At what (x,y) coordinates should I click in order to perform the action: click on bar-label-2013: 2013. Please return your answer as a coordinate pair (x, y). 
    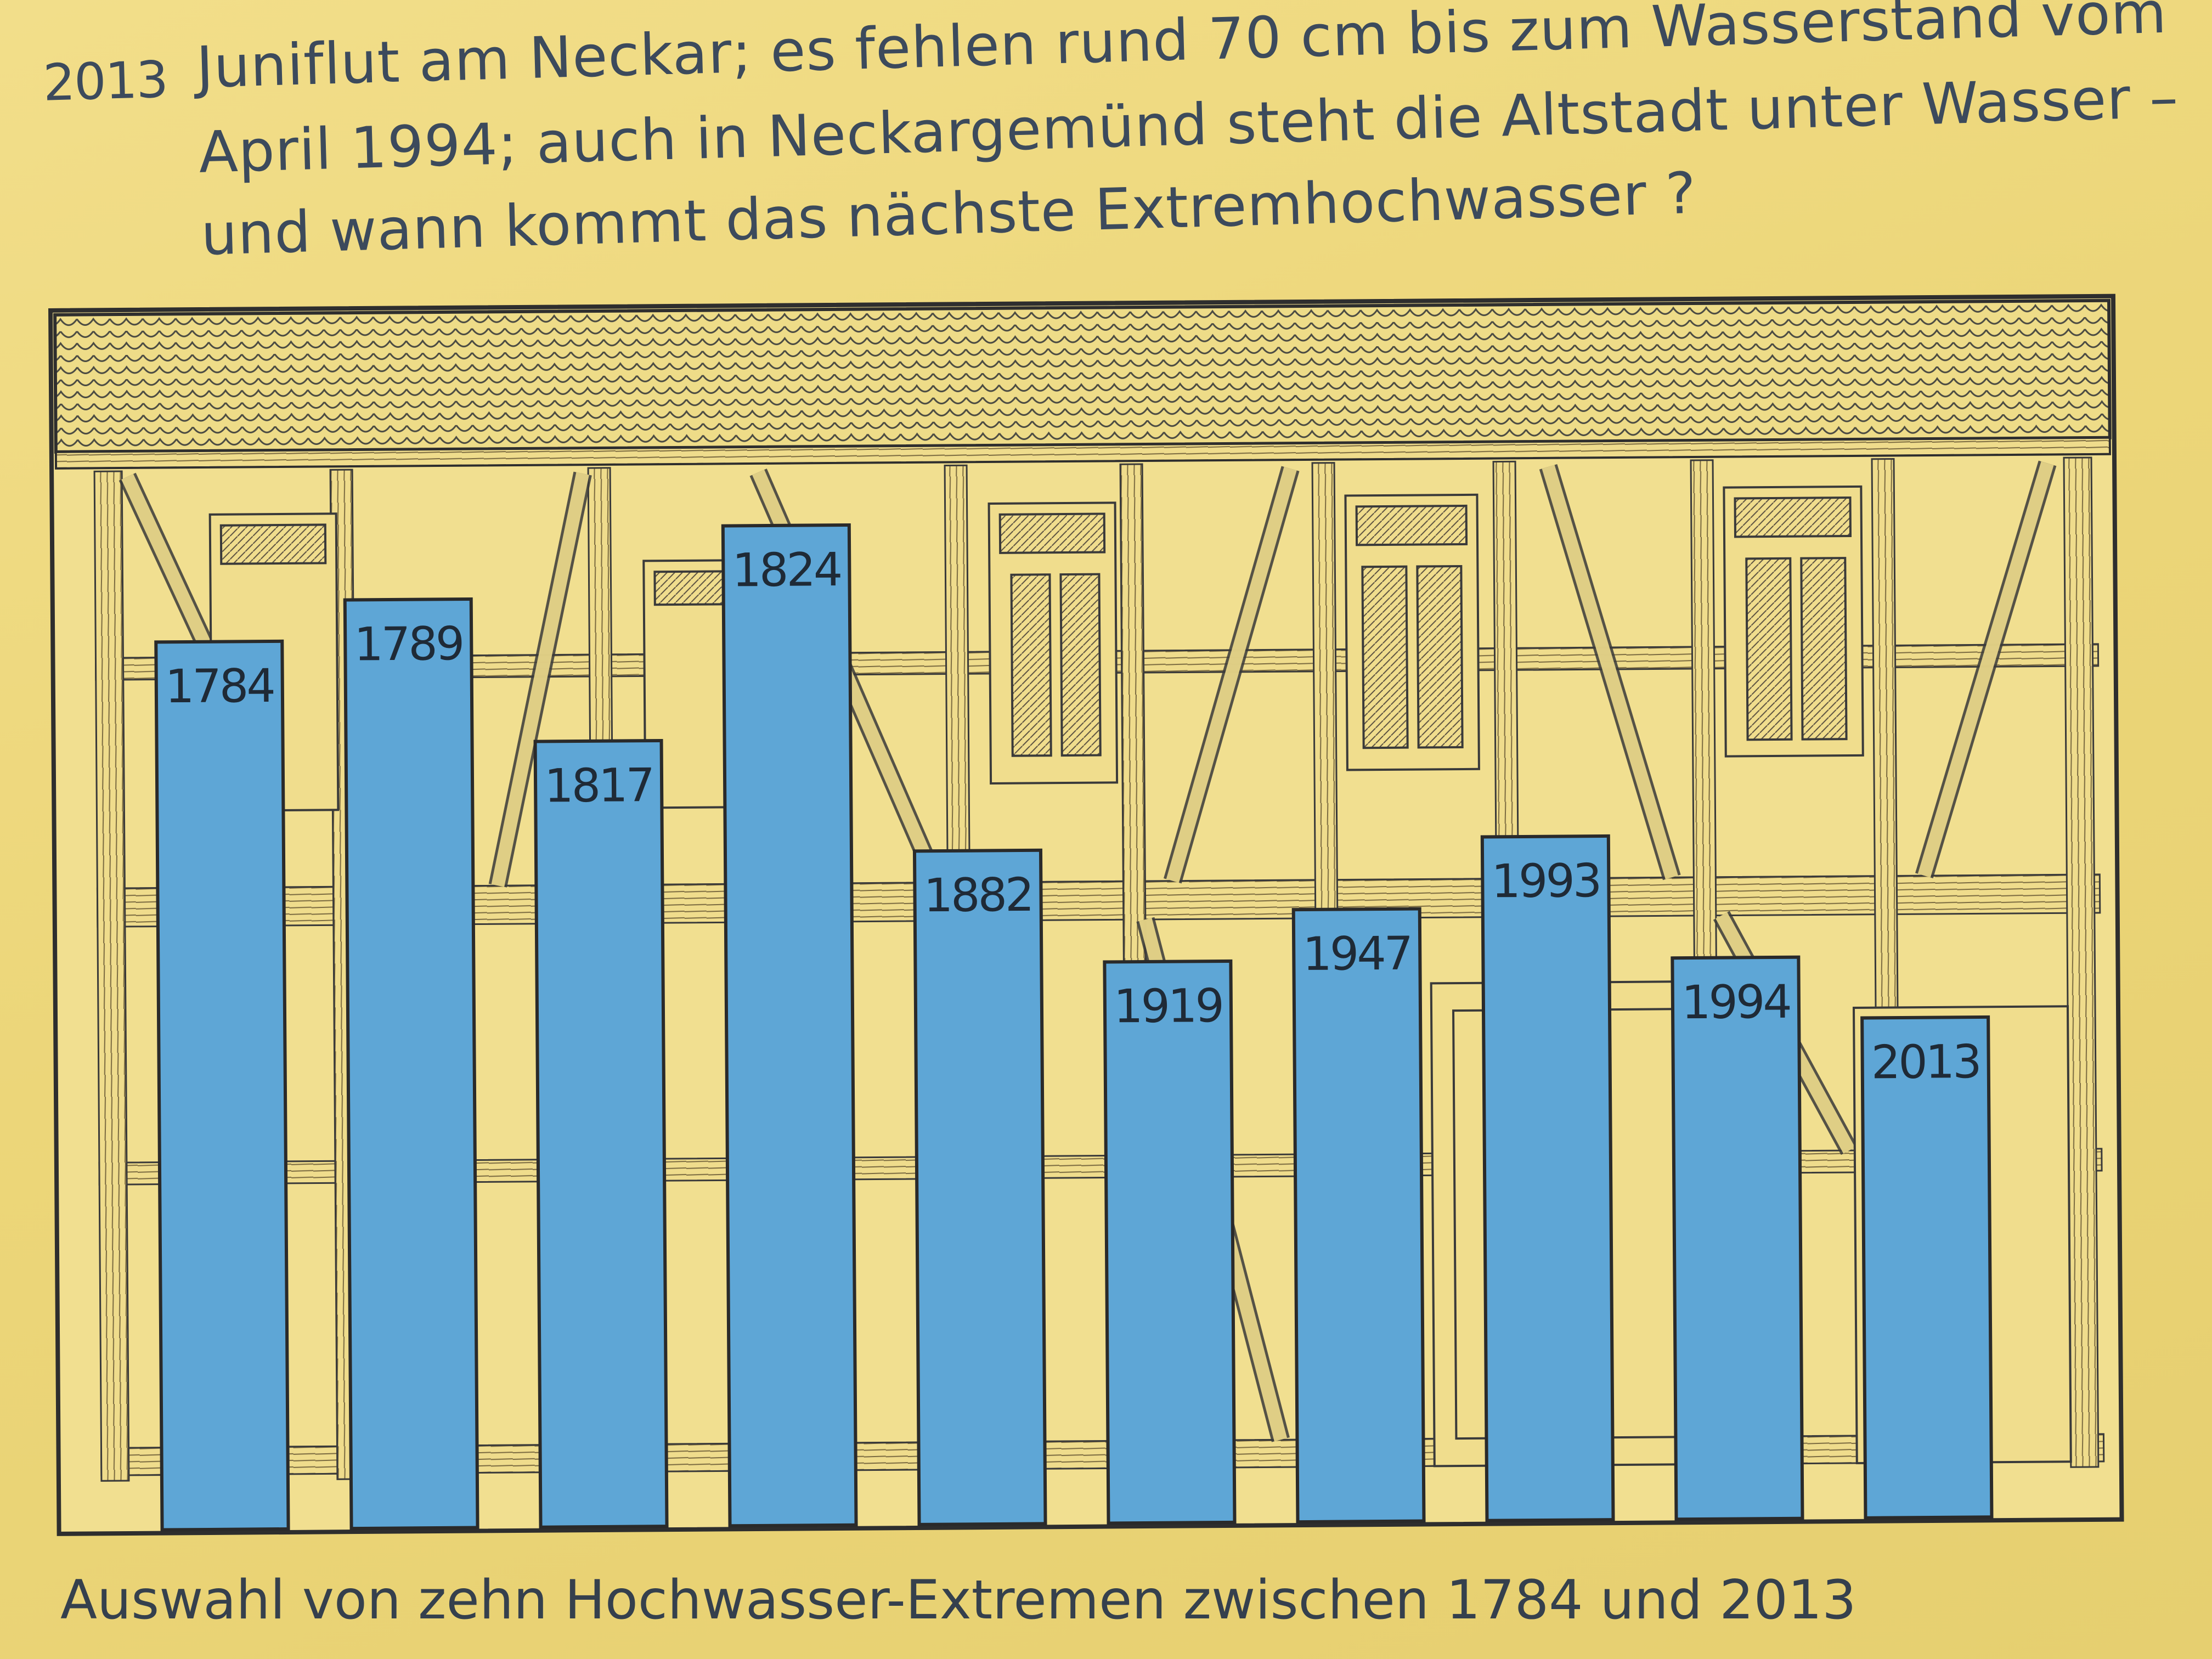
    Looking at the image, I should click on (1925, 1062).